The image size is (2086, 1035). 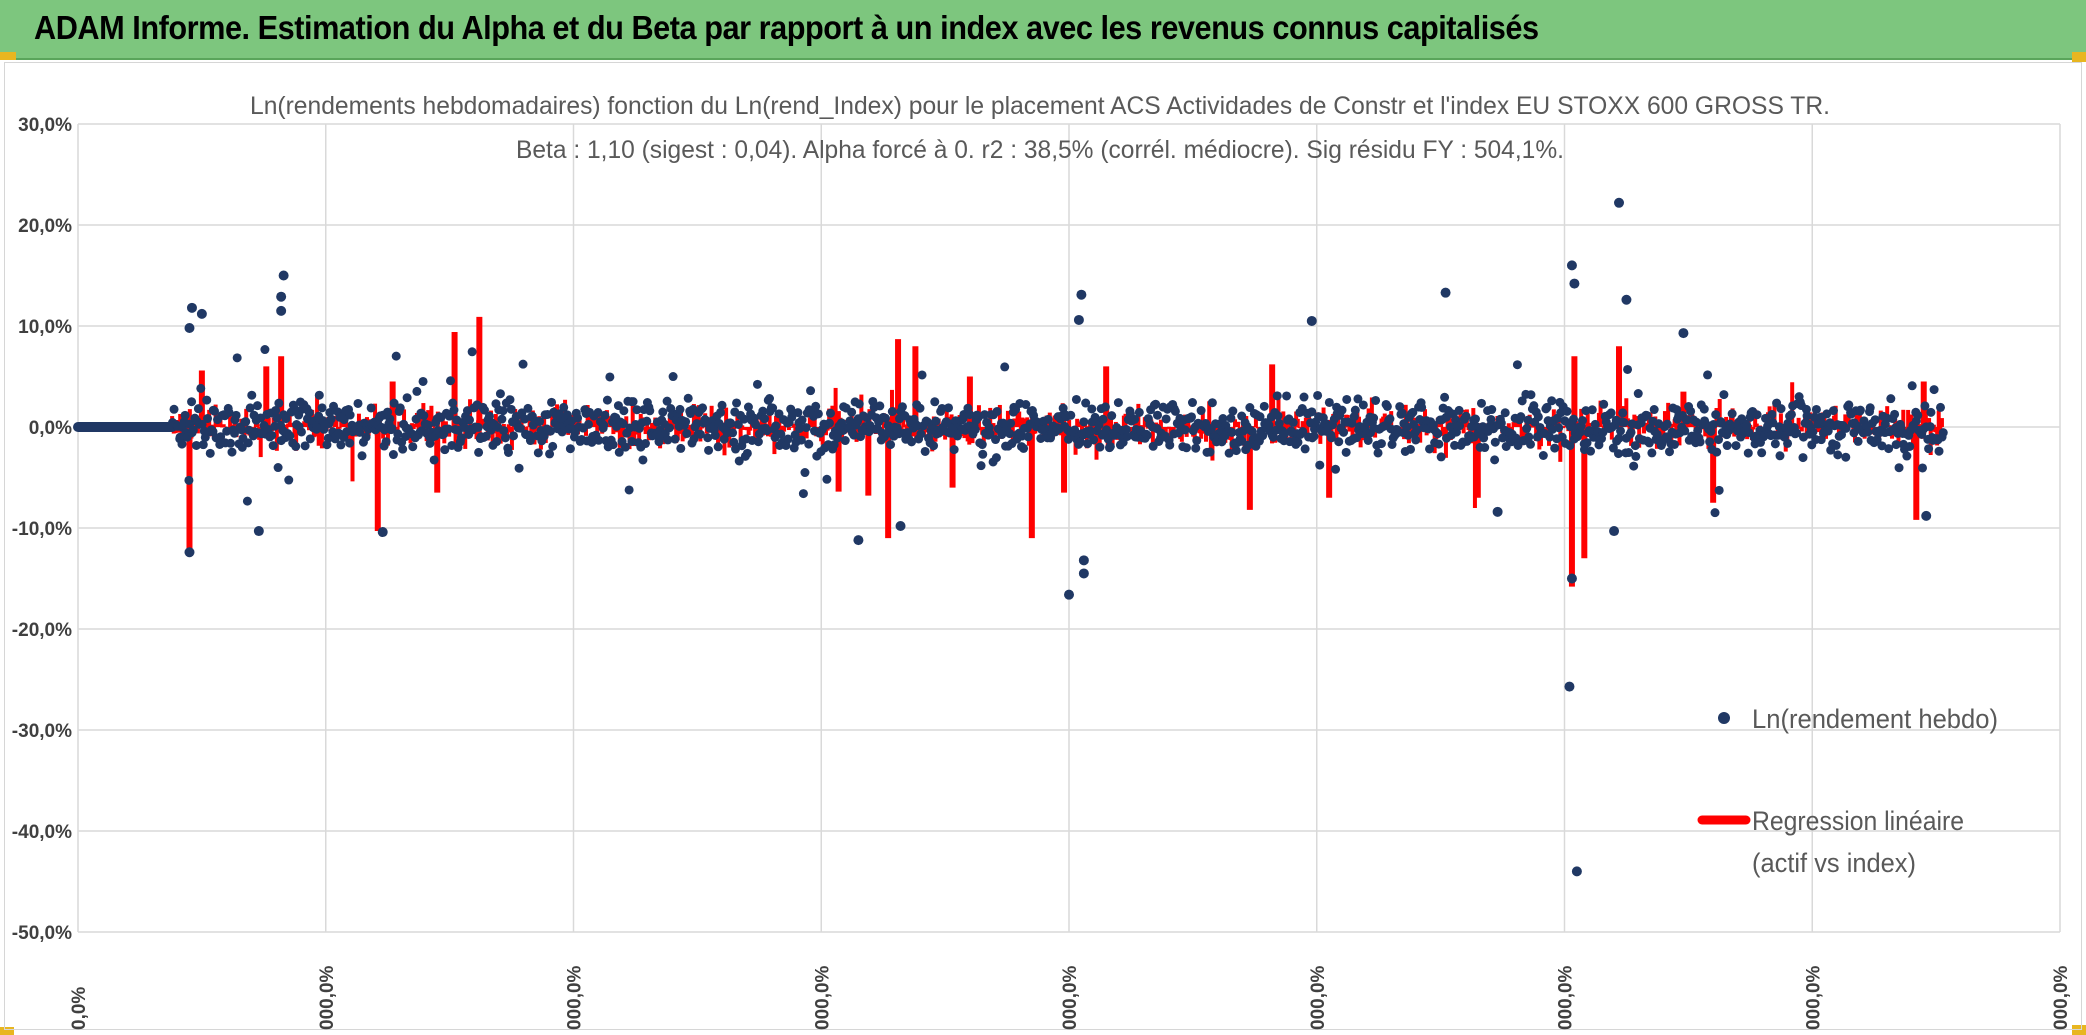 What do you see at coordinates (45, 327) in the screenshot?
I see `y-tick-label: 10,0%` at bounding box center [45, 327].